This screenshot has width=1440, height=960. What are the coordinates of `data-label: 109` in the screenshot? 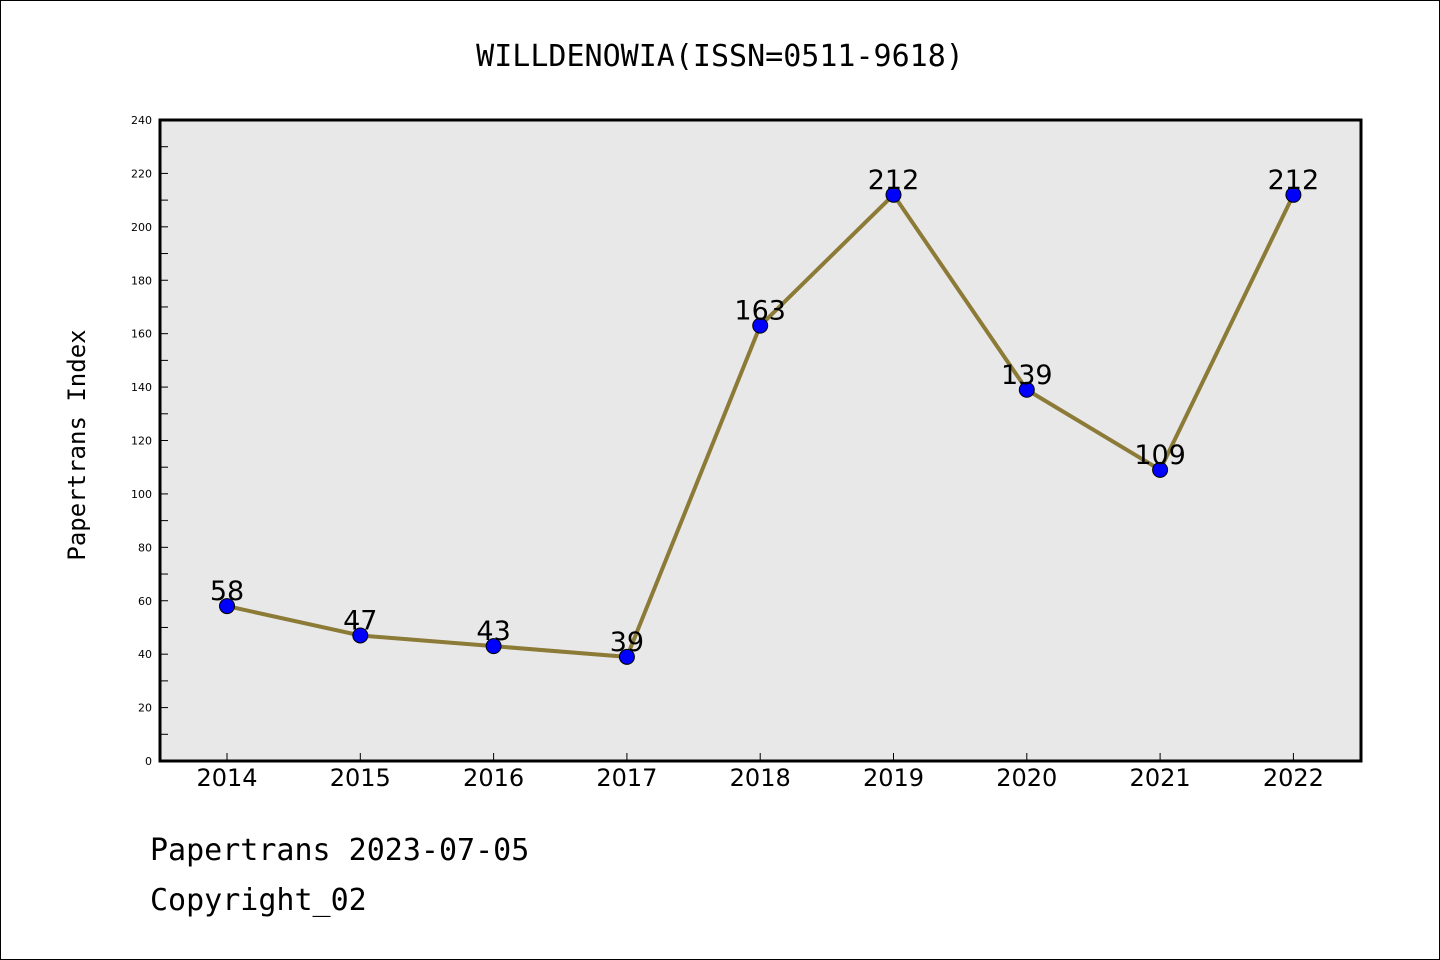 It's located at (1160, 455).